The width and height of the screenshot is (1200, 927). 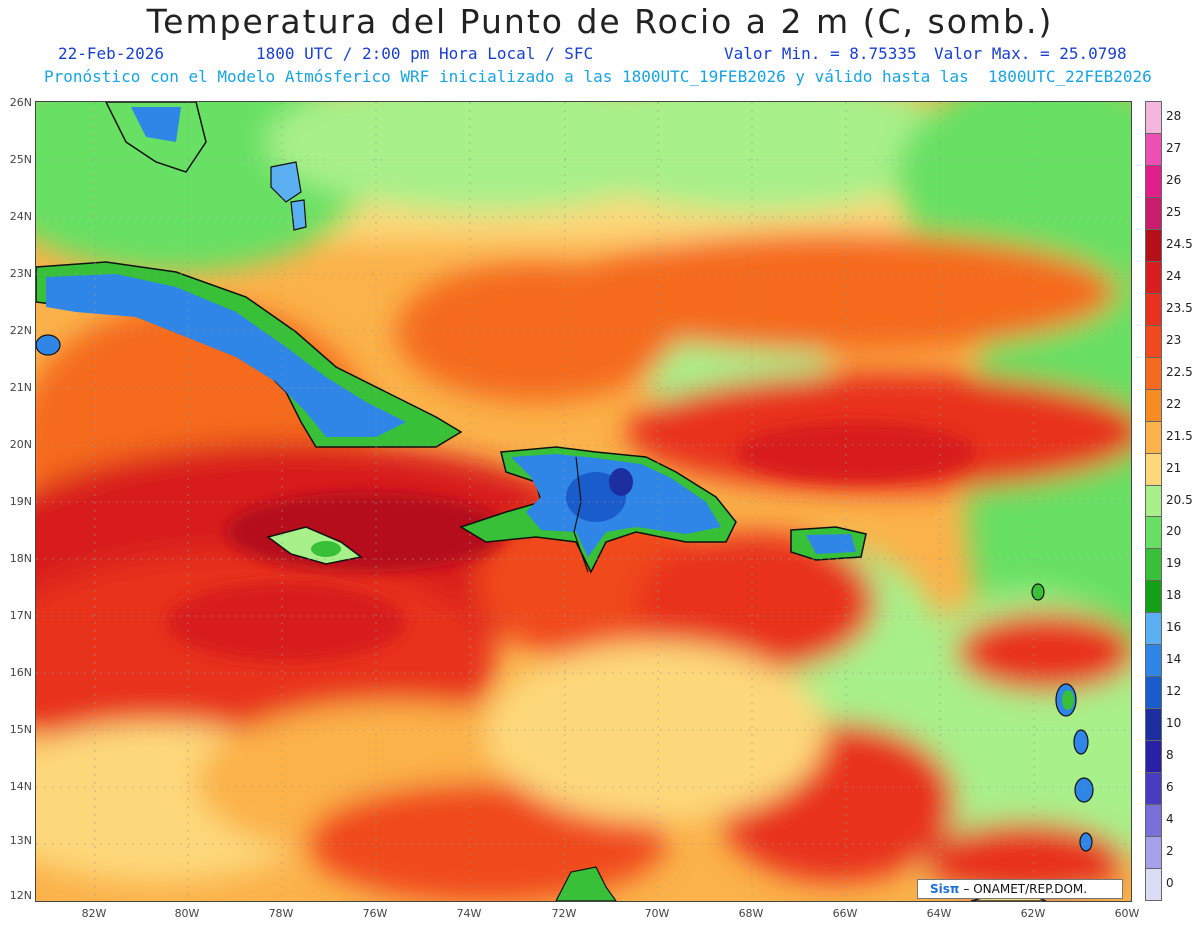 I want to click on colorbar-label: 25, so click(x=1174, y=211).